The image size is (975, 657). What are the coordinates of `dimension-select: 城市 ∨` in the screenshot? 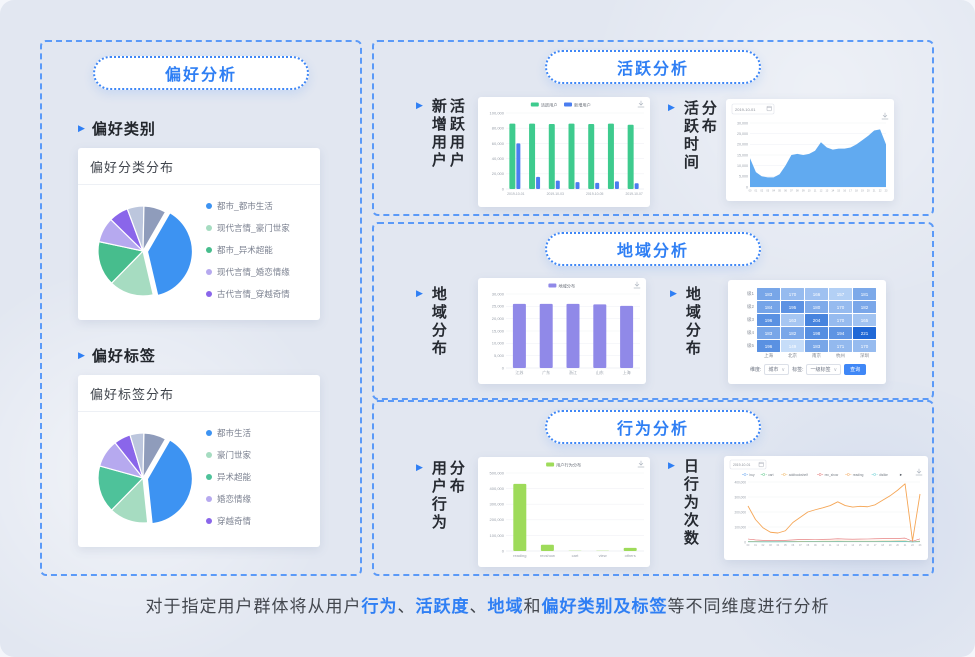 It's located at (777, 369).